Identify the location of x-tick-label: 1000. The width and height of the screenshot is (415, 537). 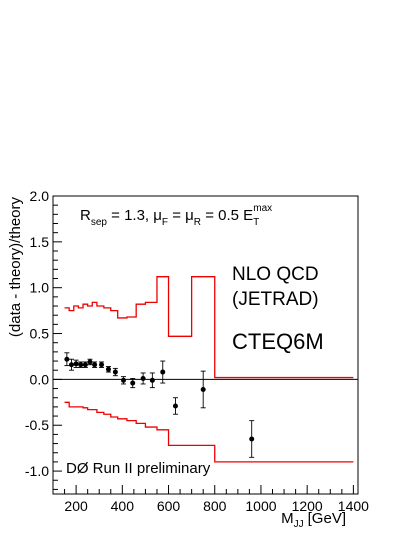
(260, 506).